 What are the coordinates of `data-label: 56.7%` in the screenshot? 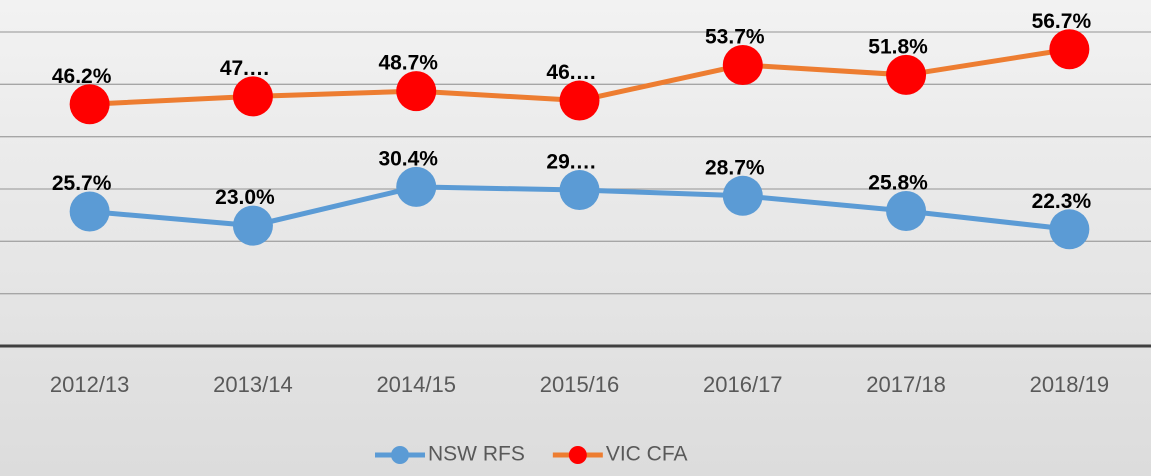 It's located at (1062, 21).